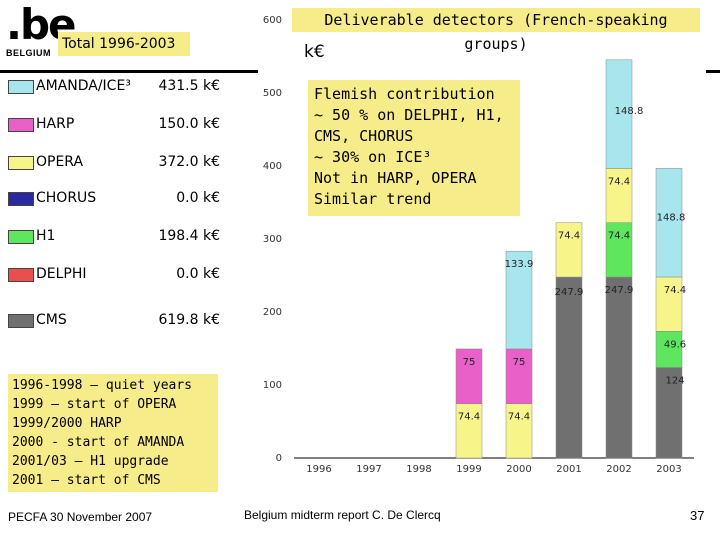 The height and width of the screenshot is (540, 720). Describe the element at coordinates (28, 53) in the screenshot. I see `logo-subtitle: BELGIUM` at that location.